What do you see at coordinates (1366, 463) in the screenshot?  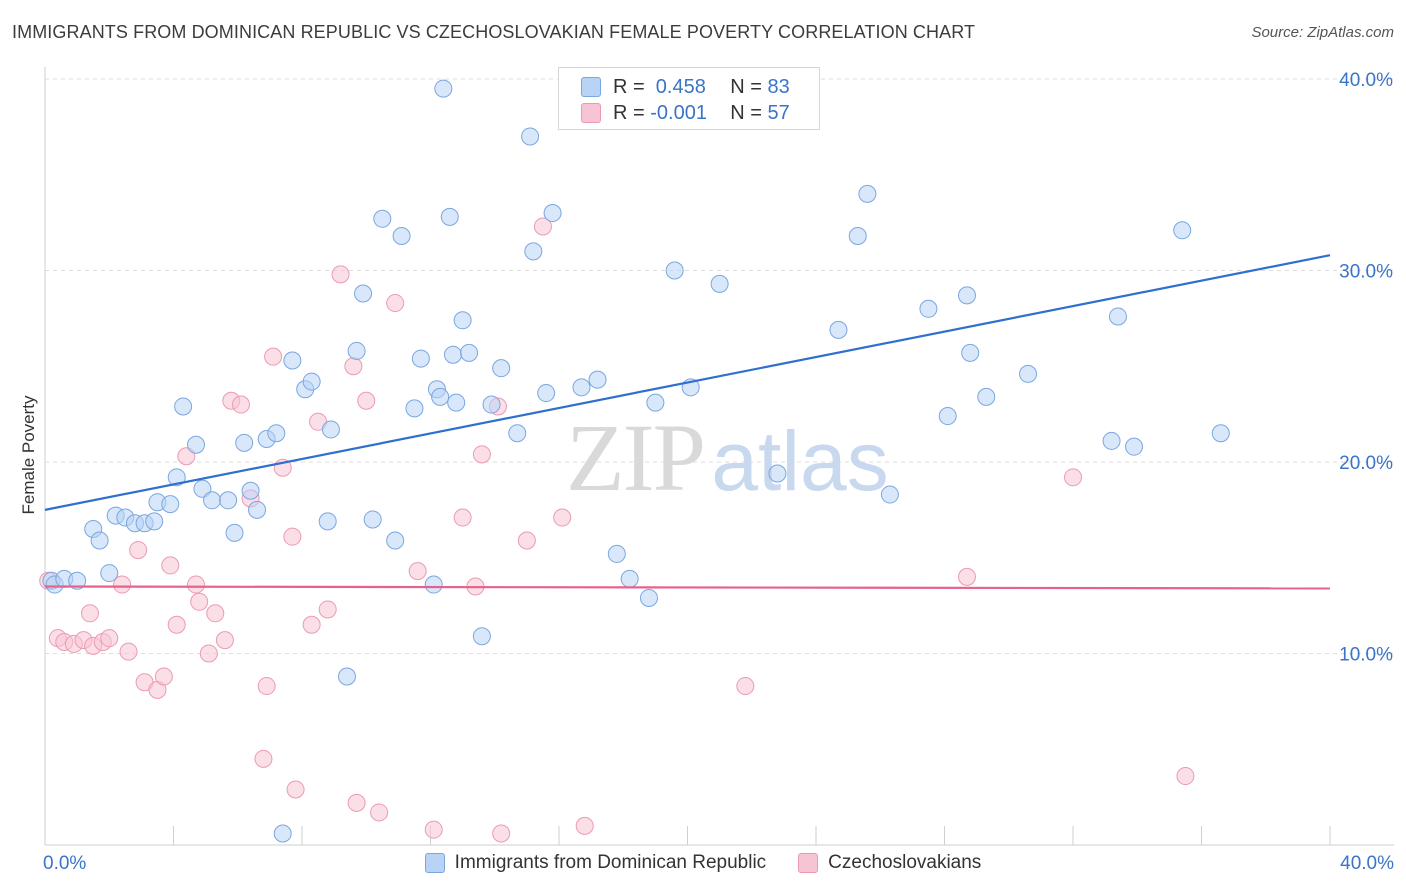 I see `y-tick-label: 20.0%` at bounding box center [1366, 463].